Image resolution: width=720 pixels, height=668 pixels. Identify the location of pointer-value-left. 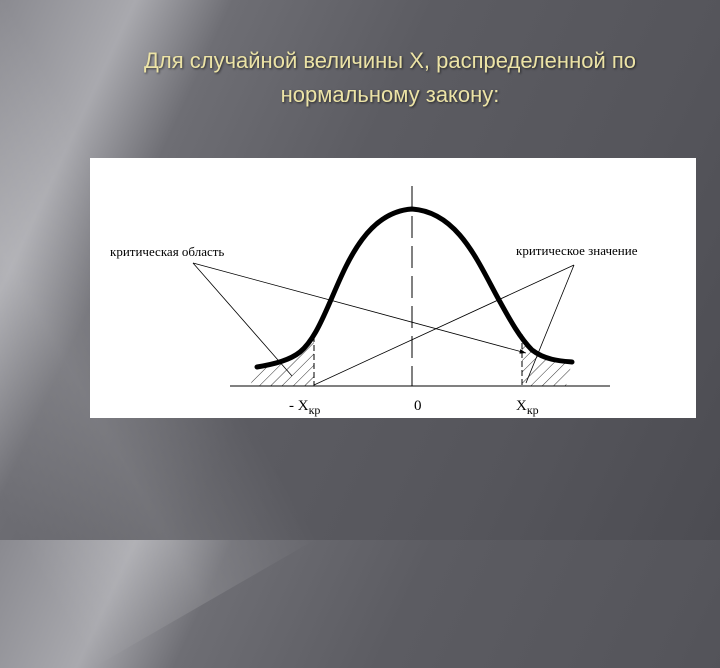
(444, 325).